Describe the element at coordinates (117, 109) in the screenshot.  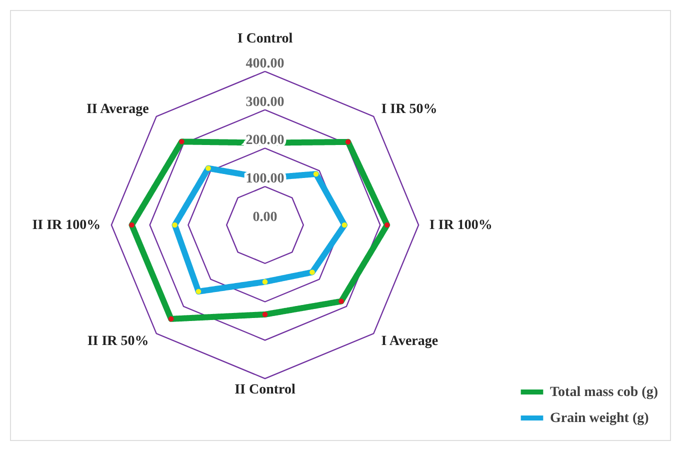
I see `spoke-label: II Average` at that location.